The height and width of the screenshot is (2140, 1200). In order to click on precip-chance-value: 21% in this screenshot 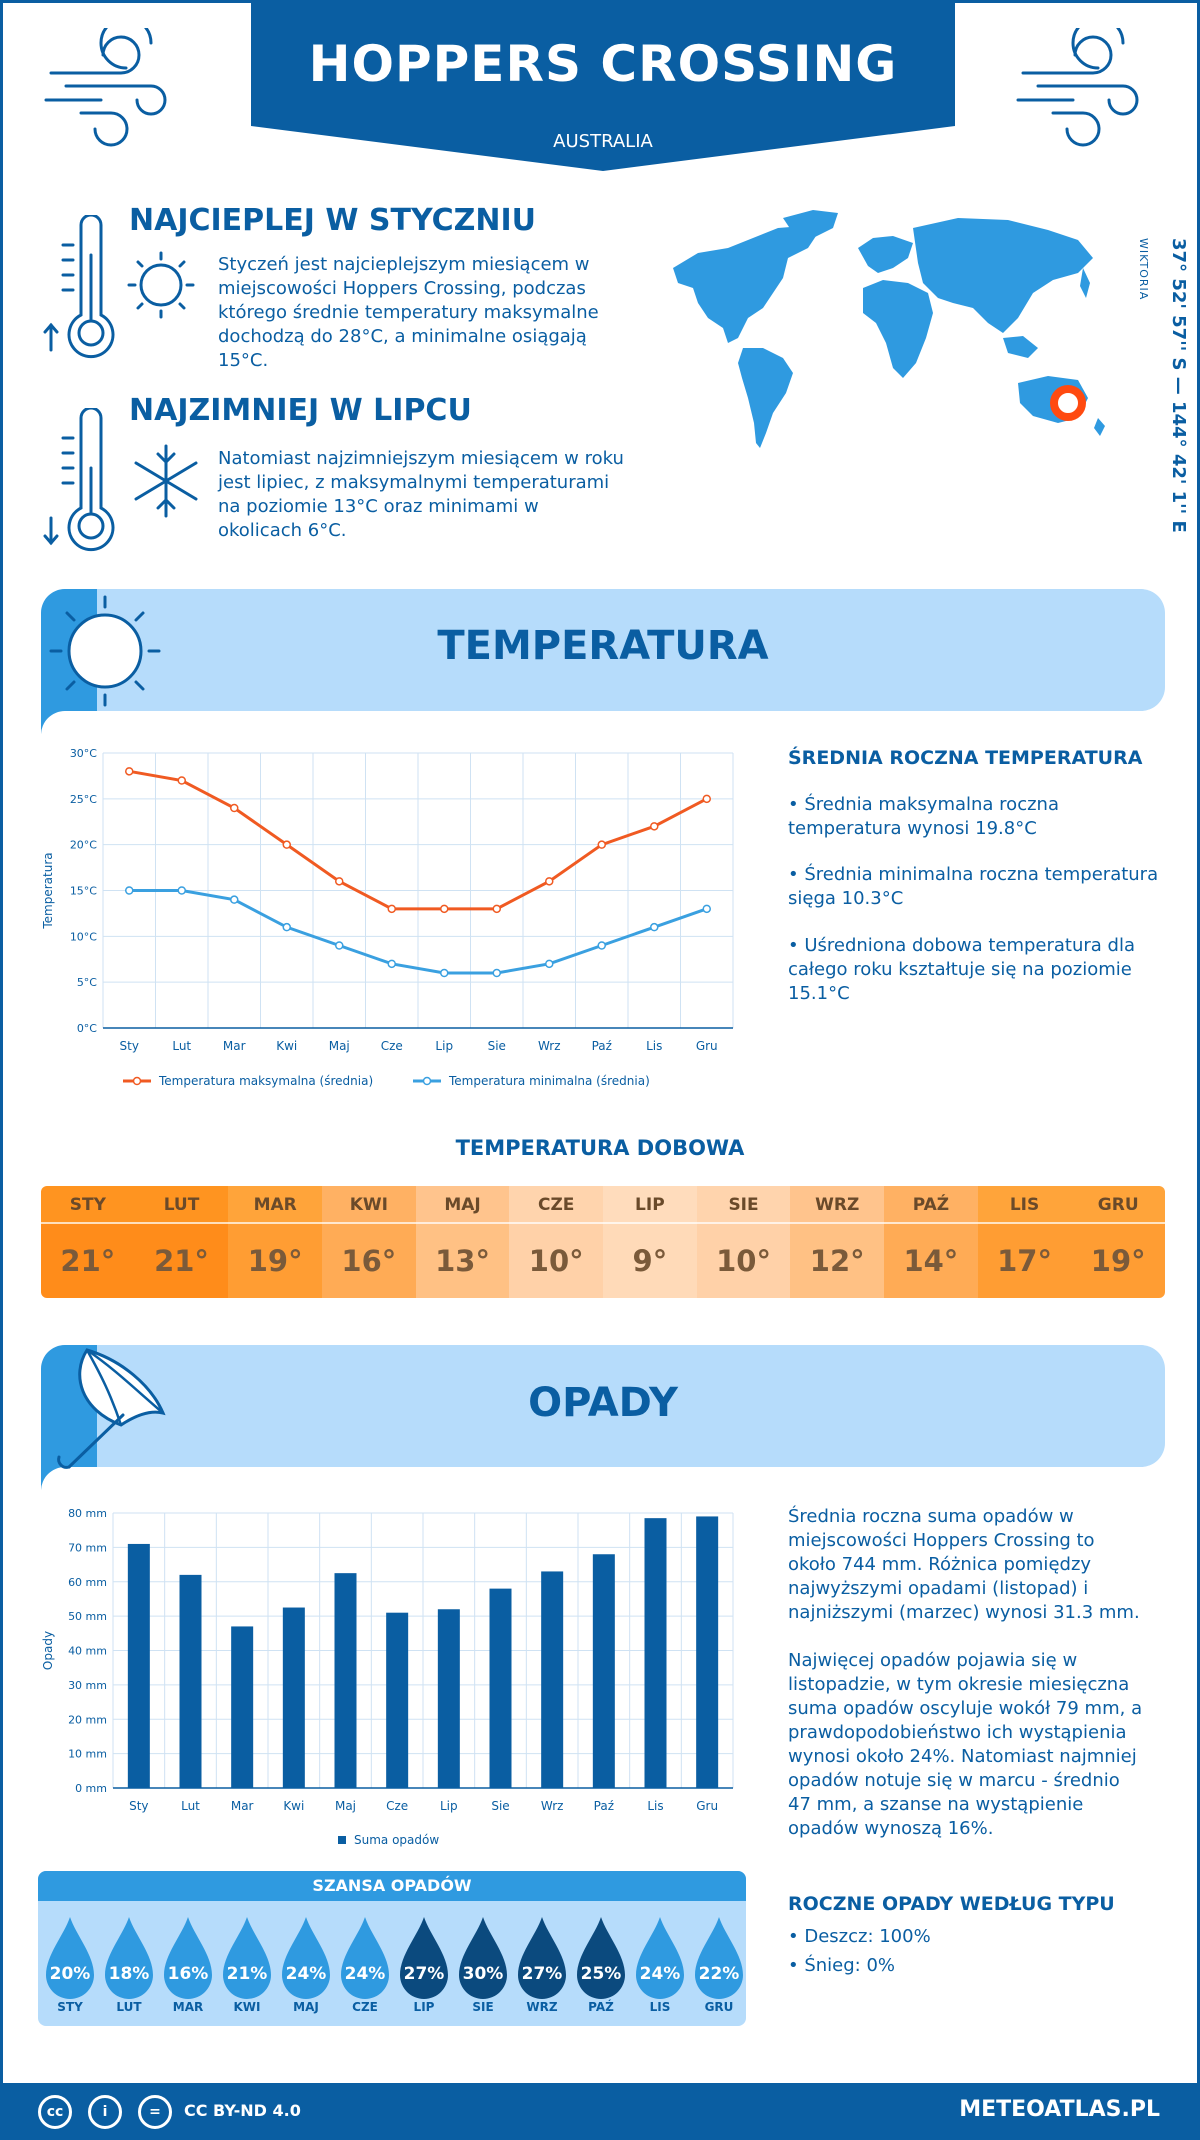, I will do `click(247, 1974)`.